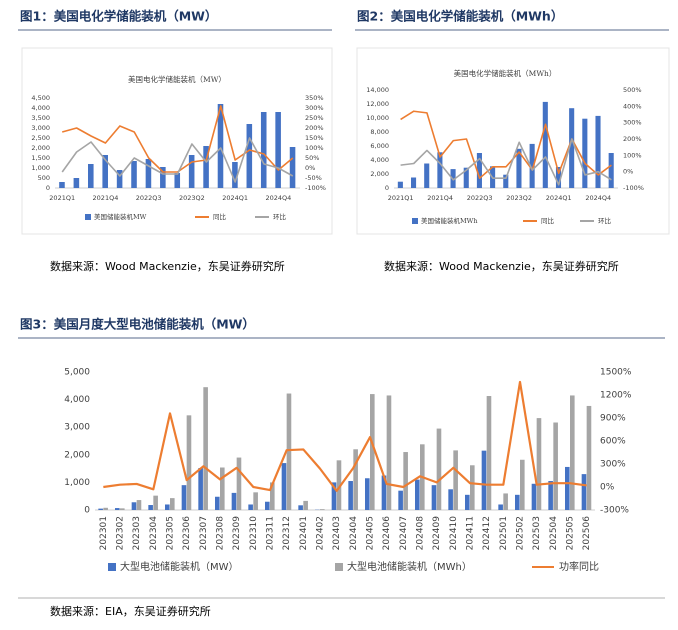 The height and width of the screenshot is (630, 678). Describe the element at coordinates (106, 198) in the screenshot. I see `x-tick-label: 2021Q4` at that location.